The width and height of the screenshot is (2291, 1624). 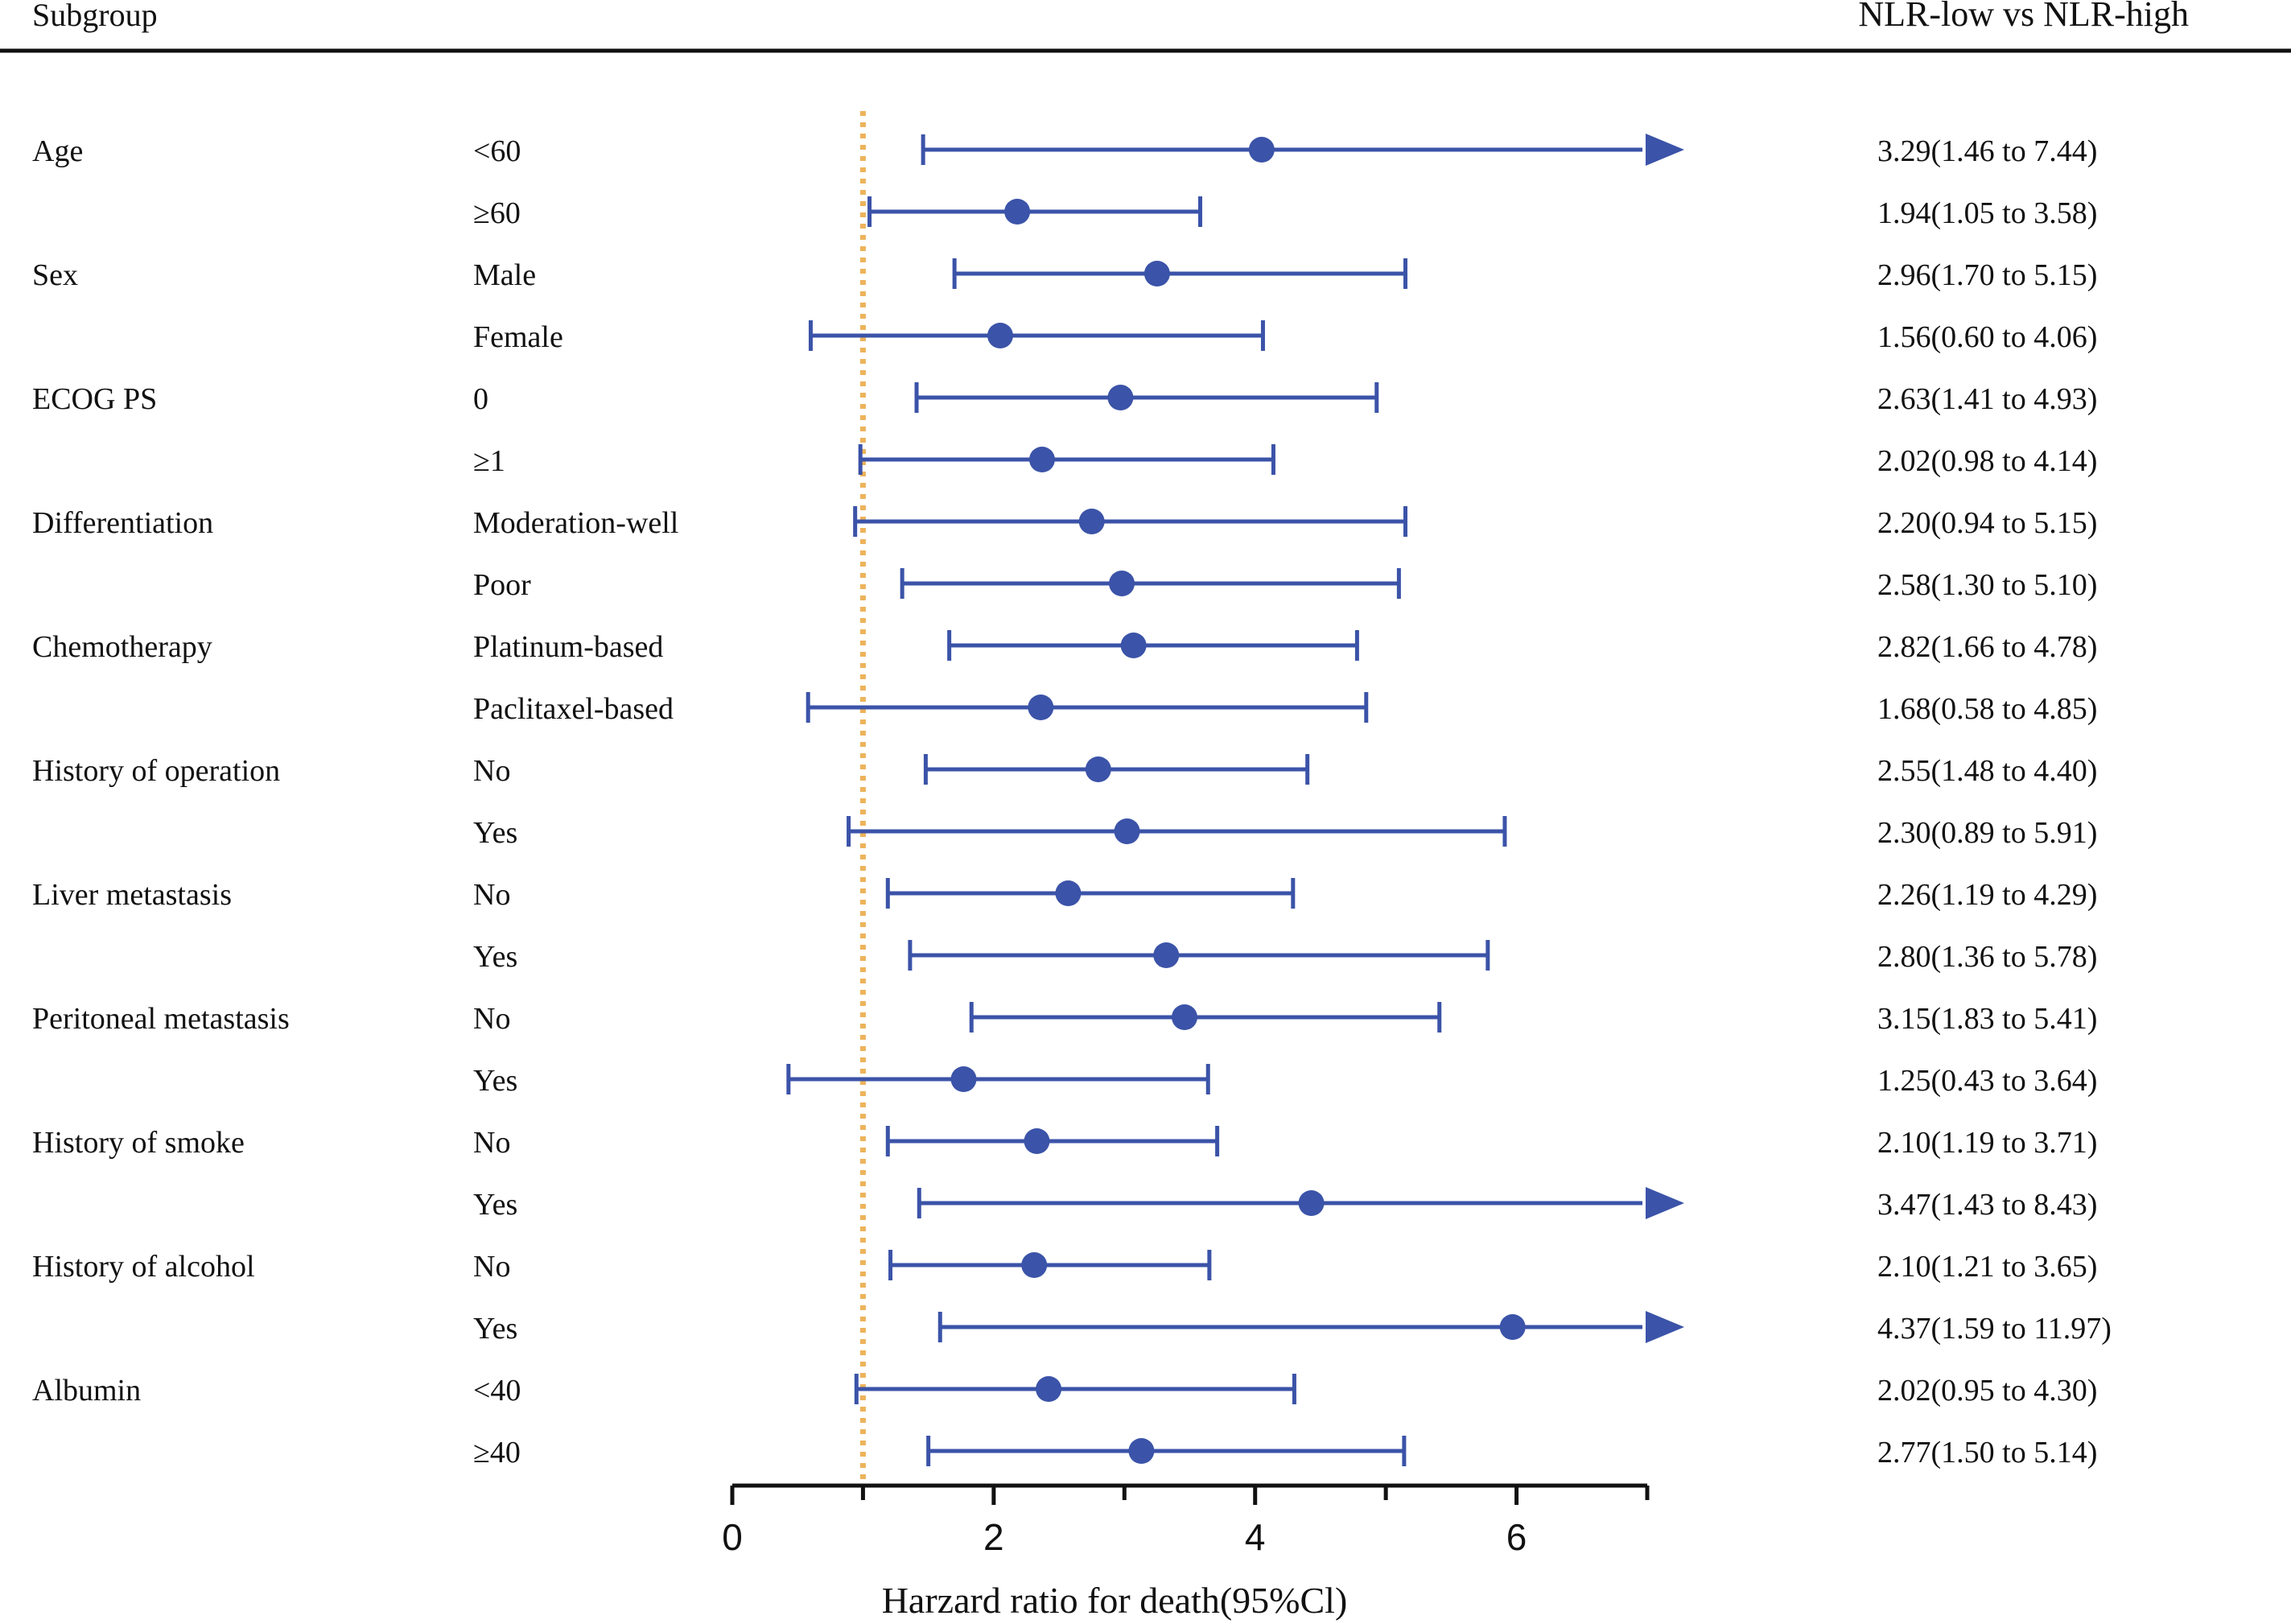 What do you see at coordinates (1987, 1205) in the screenshot?
I see `hr-value: 3.47(1.43 to 8.43)` at bounding box center [1987, 1205].